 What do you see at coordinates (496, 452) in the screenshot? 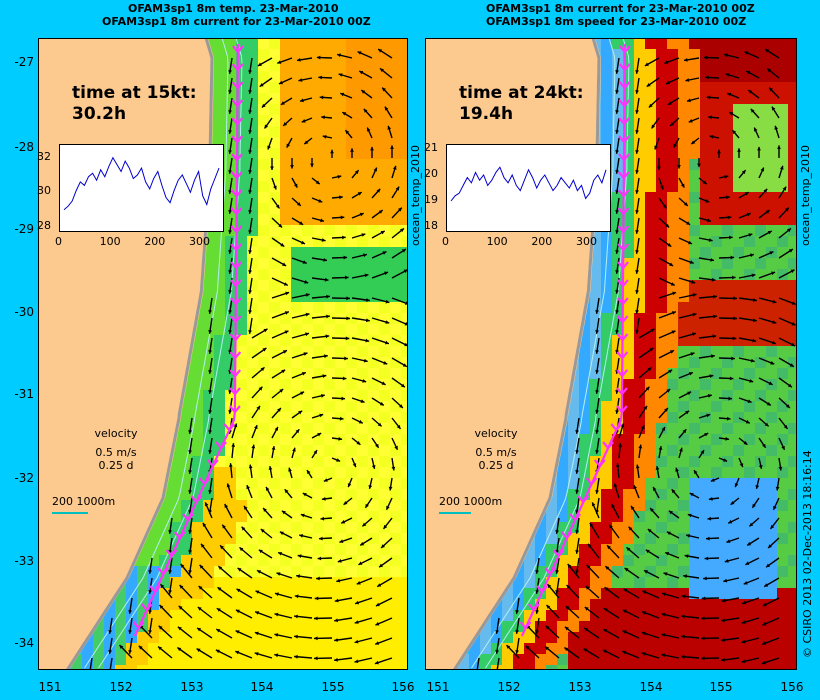
I see `right-velocity-scale: 0.5 m/s` at bounding box center [496, 452].